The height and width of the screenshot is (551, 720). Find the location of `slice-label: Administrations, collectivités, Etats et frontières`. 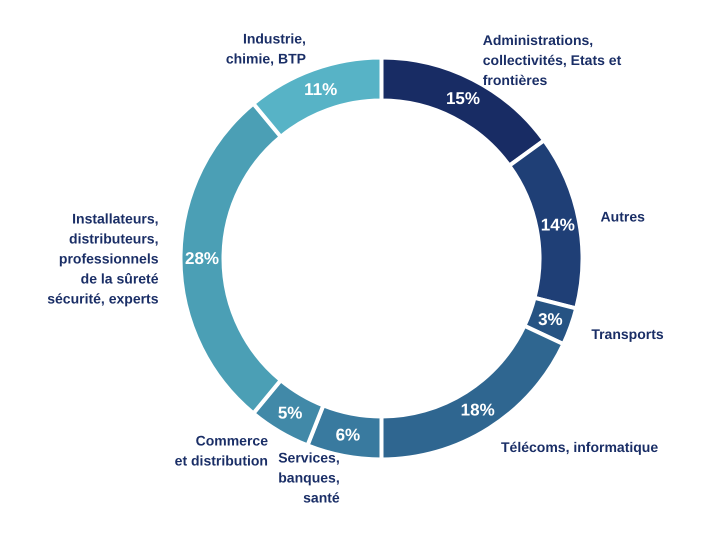

slice-label: Administrations, collectivités, Etats et frontières is located at coordinates (552, 60).